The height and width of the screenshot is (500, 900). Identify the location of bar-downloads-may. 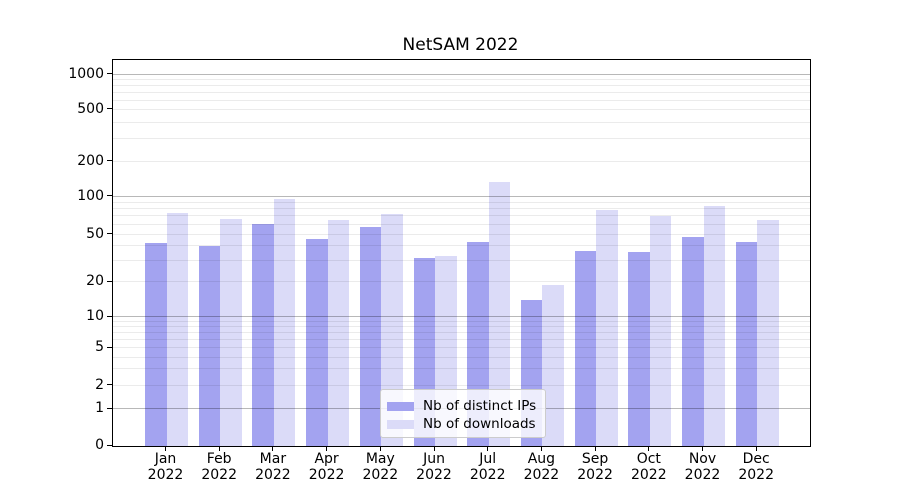
(392, 330).